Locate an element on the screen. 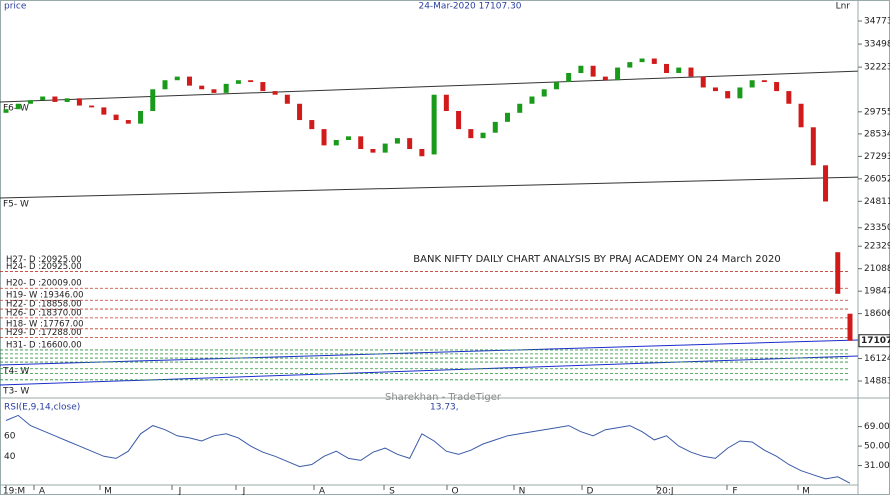 This screenshot has height=495, width=890. level-label: H18- W :17767.00 is located at coordinates (45, 324).